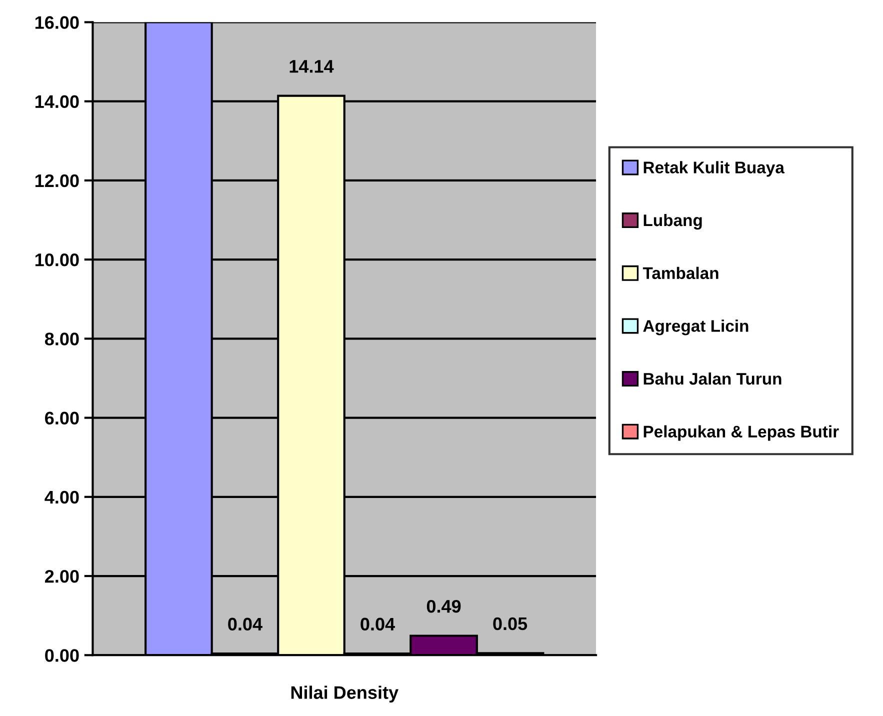 The height and width of the screenshot is (716, 883). What do you see at coordinates (695, 328) in the screenshot?
I see `legend-label: Agregat Licin` at bounding box center [695, 328].